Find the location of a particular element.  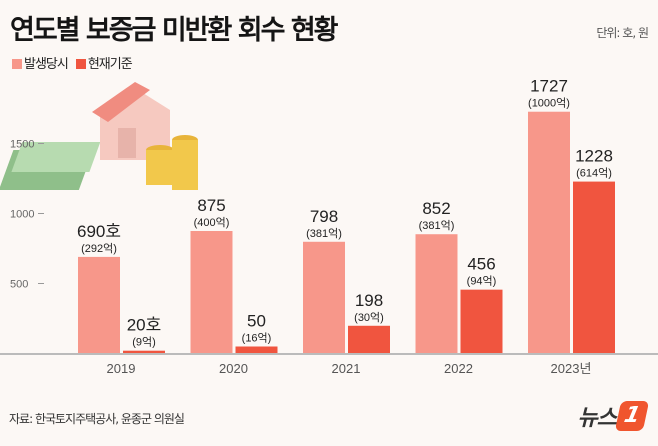

data-sublabel: (614억) is located at coordinates (594, 173).